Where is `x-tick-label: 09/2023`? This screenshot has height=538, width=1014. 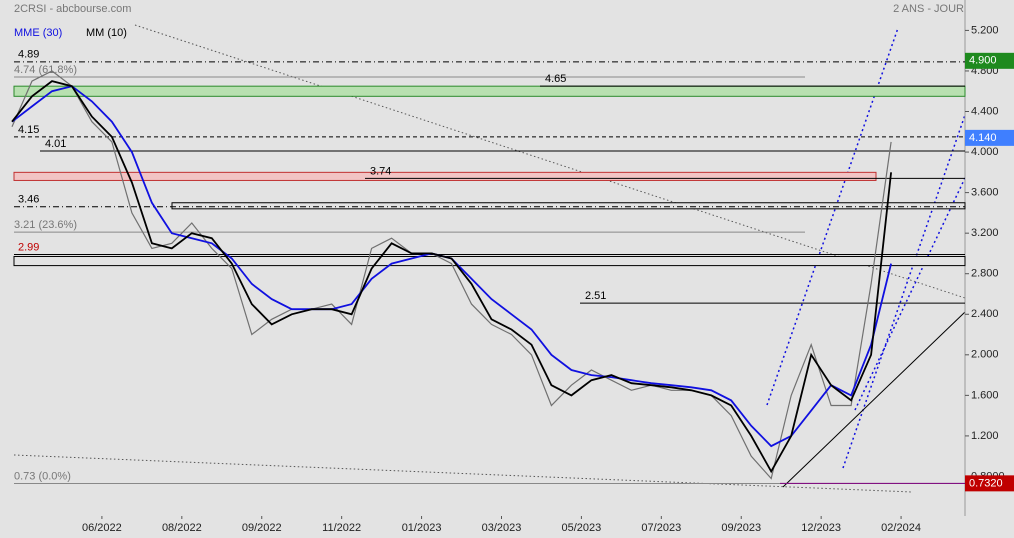 x-tick-label: 09/2023 is located at coordinates (741, 528).